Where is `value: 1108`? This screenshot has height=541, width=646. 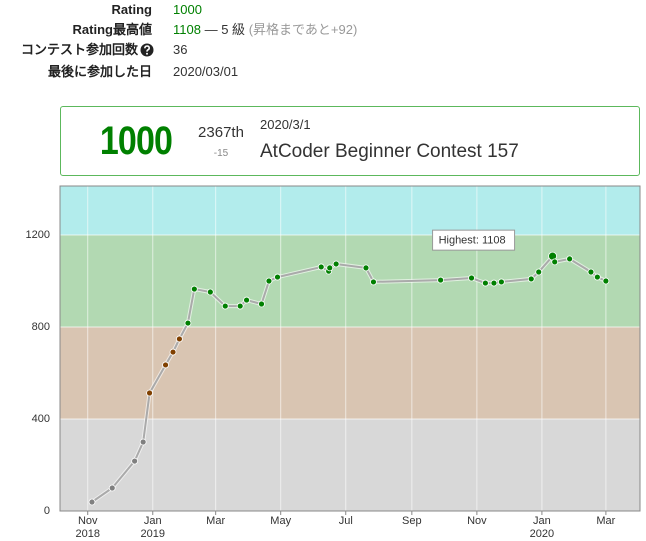
value: 1108 is located at coordinates (187, 29).